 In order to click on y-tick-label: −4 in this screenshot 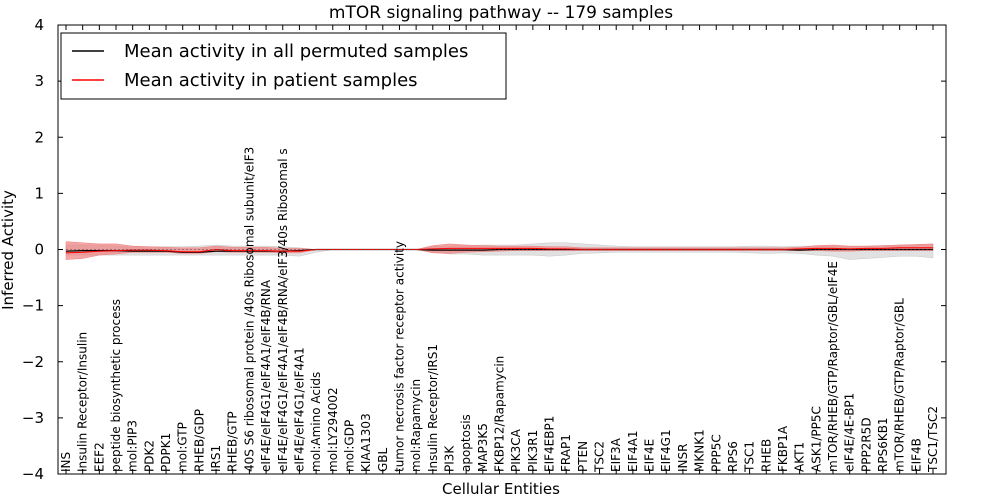, I will do `click(33, 474)`.